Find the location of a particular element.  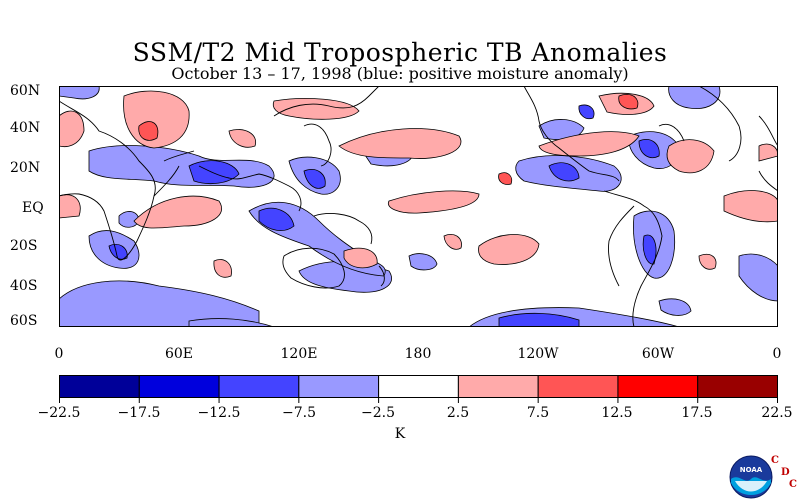

colorbar-tick-label: 7.5 is located at coordinates (538, 413).